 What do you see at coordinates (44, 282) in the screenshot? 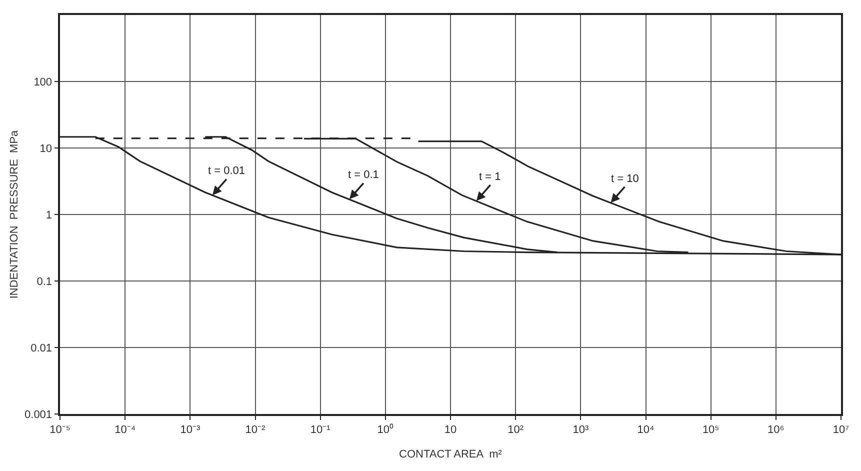
I see `y-tick-label: 0.1` at bounding box center [44, 282].